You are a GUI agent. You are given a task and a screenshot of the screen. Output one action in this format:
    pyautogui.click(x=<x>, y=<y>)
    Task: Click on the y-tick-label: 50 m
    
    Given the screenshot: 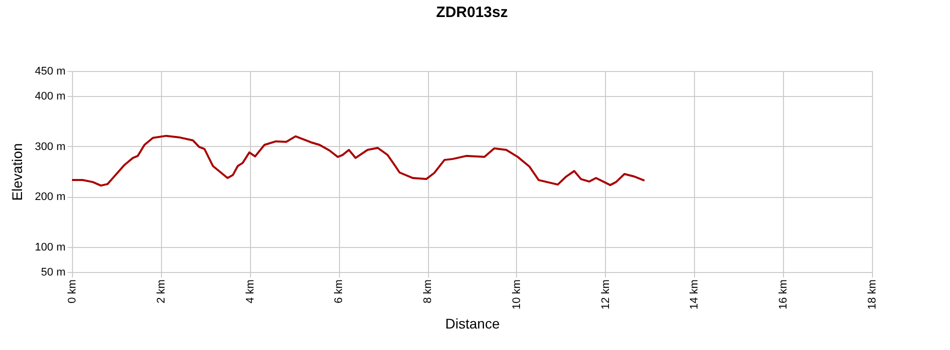 What is the action you would take?
    pyautogui.click(x=53, y=272)
    